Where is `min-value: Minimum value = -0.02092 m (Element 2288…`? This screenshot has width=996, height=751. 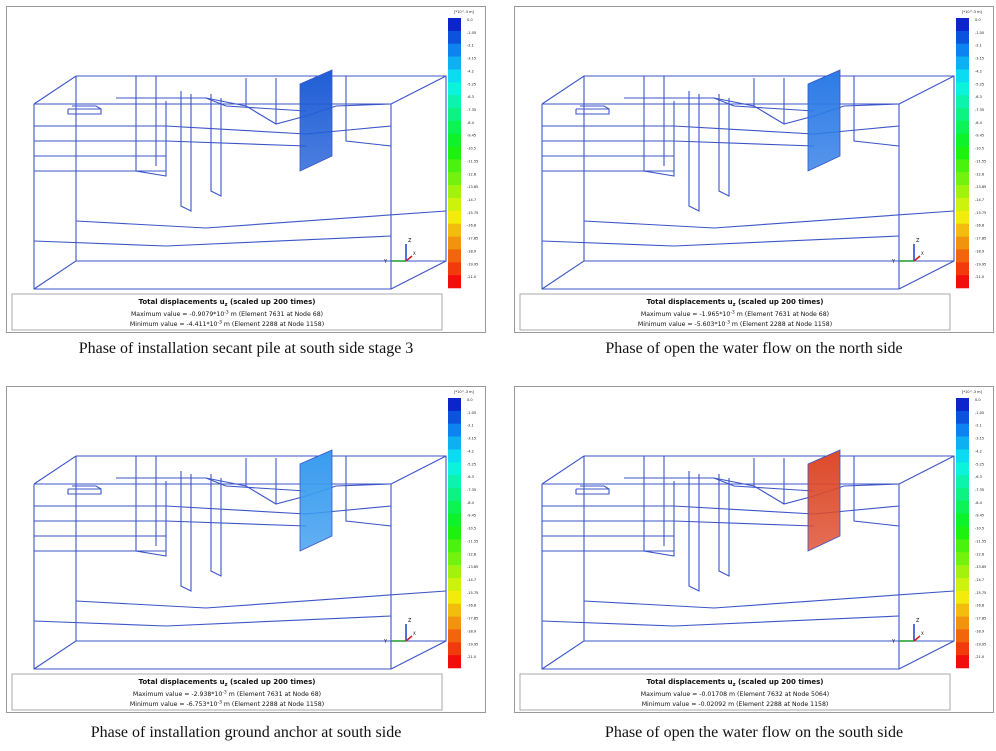 min-value: Minimum value = -0.02092 m (Element 2288… is located at coordinates (735, 704).